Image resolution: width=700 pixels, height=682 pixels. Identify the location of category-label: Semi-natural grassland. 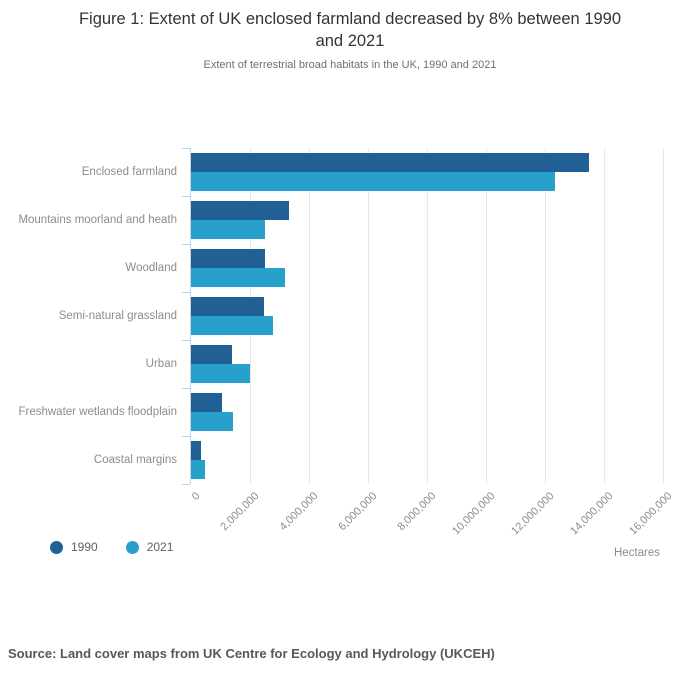
(117, 316).